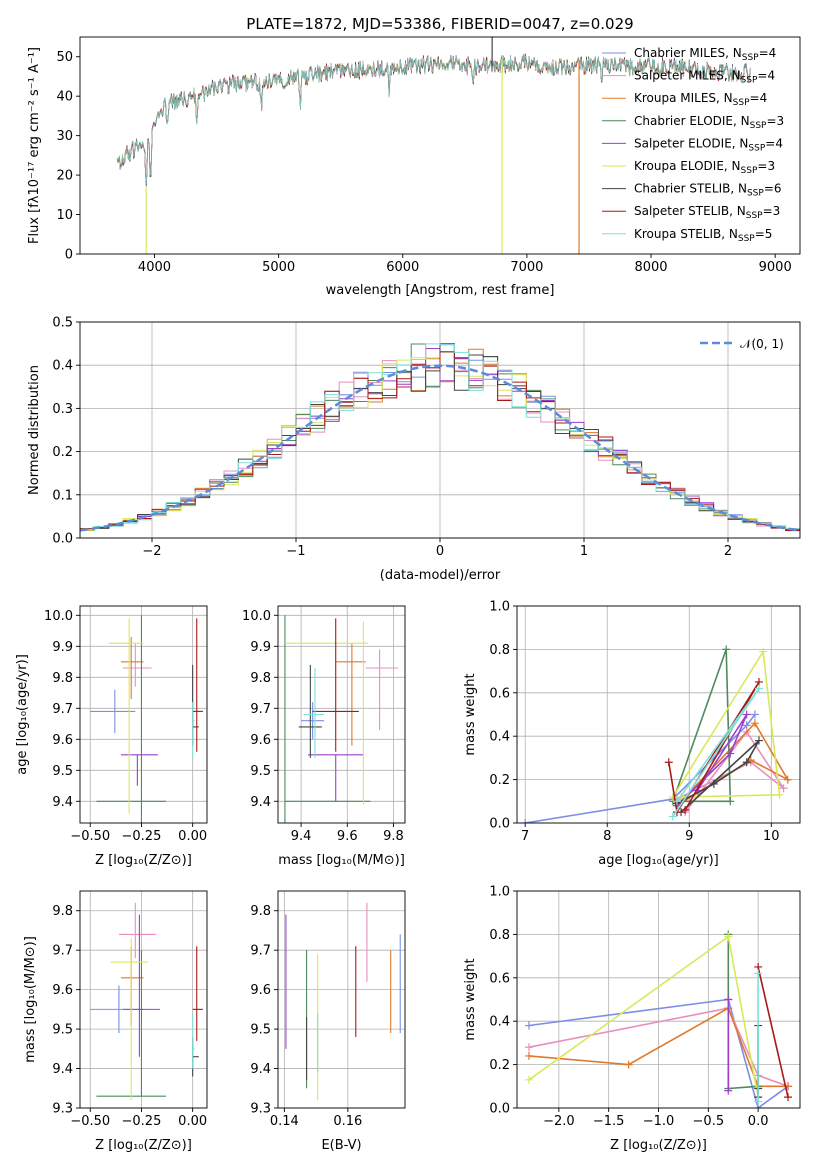 The height and width of the screenshot is (1170, 819). I want to click on legend-entry: Chabrier ELODIE, NSSP=3, so click(709, 122).